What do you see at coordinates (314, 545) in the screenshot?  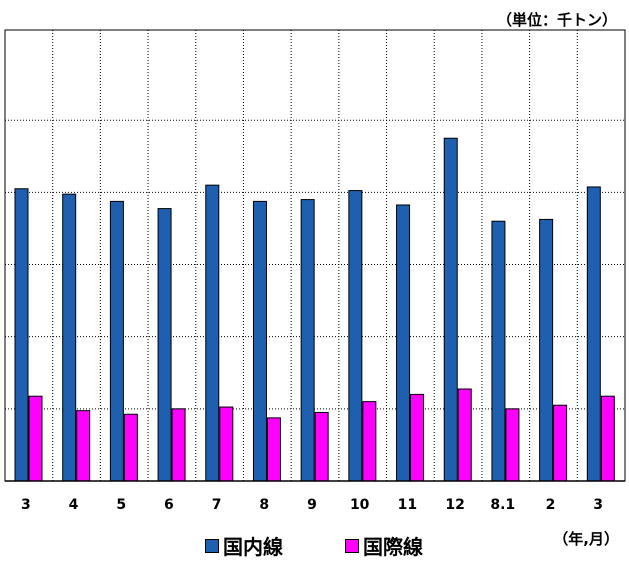 I see `legend: 国内線 国際線` at bounding box center [314, 545].